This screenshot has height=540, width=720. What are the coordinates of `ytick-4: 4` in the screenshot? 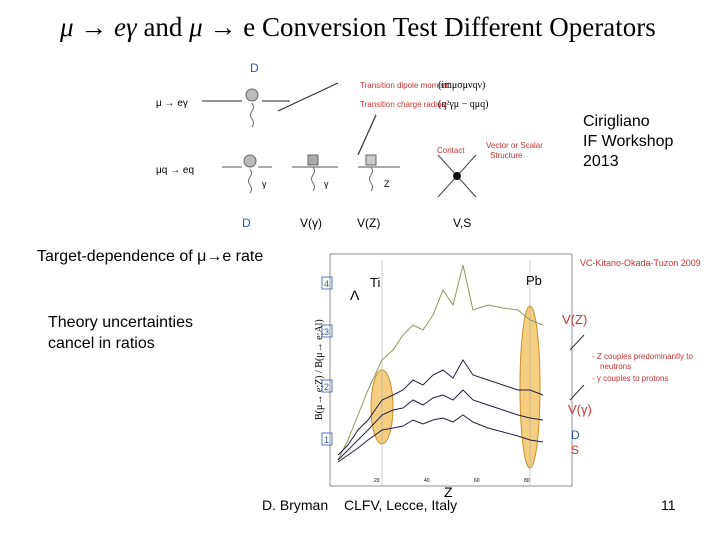 It's located at (326, 284).